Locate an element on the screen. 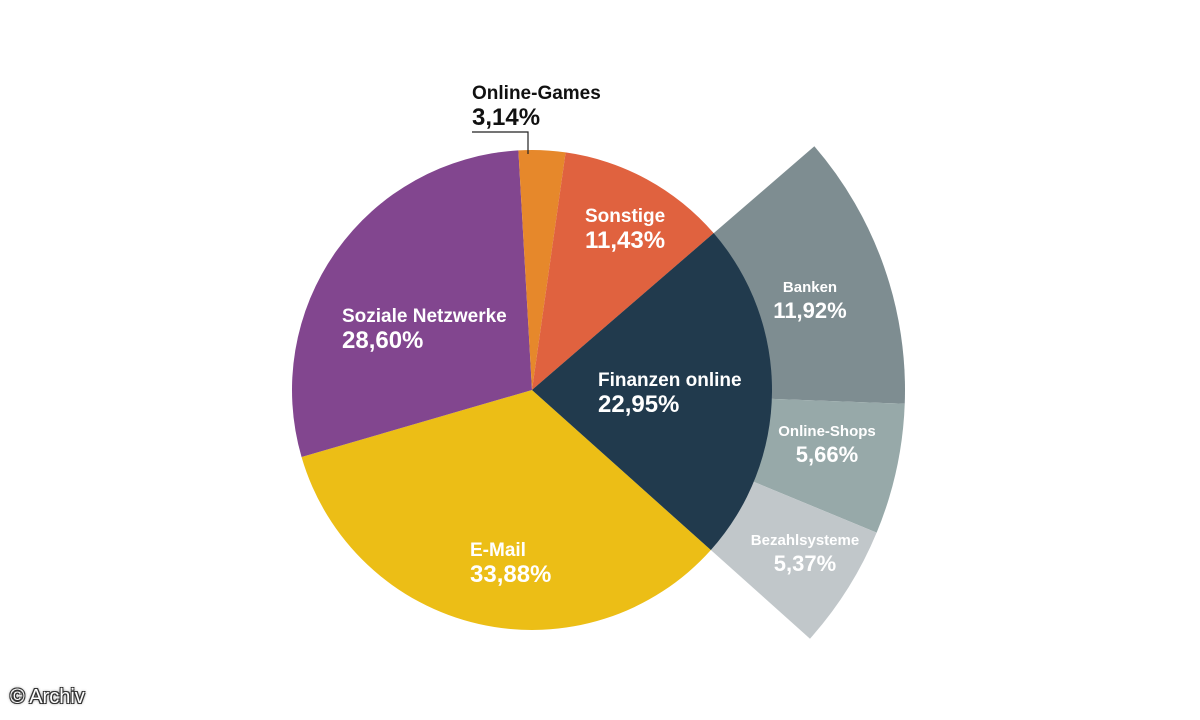 The image size is (1200, 720). breakdown-value-online-shops: 5,66% is located at coordinates (827, 454).